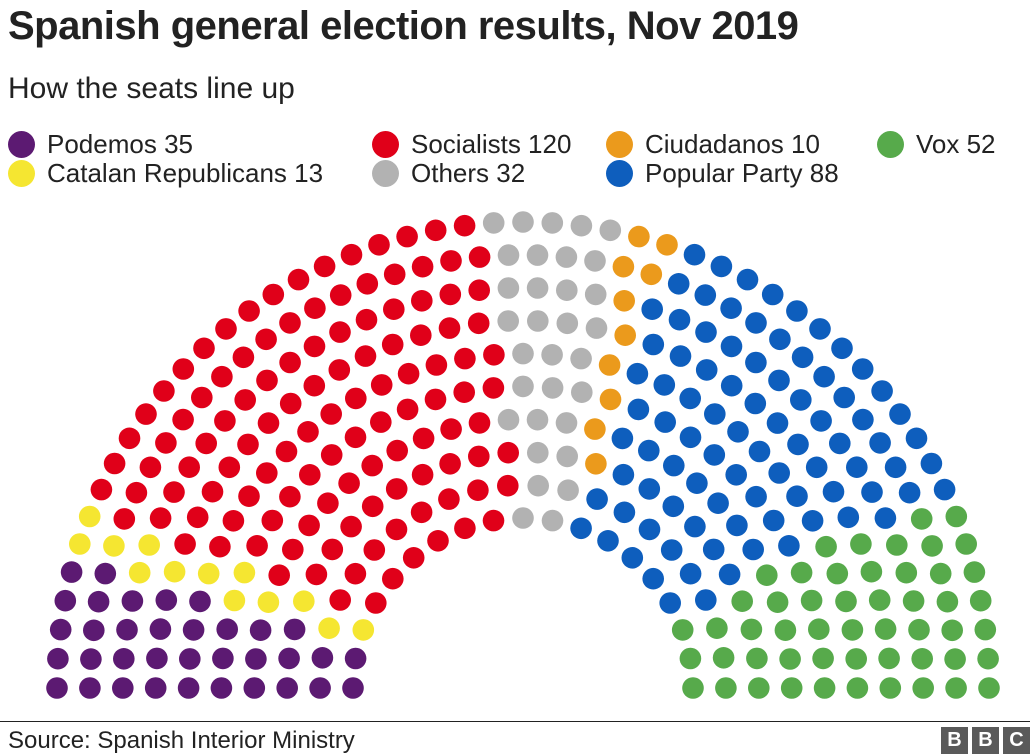 Image resolution: width=1030 pixels, height=756 pixels. What do you see at coordinates (742, 173) in the screenshot?
I see `legend-label-popular-party: Popular Party 88` at bounding box center [742, 173].